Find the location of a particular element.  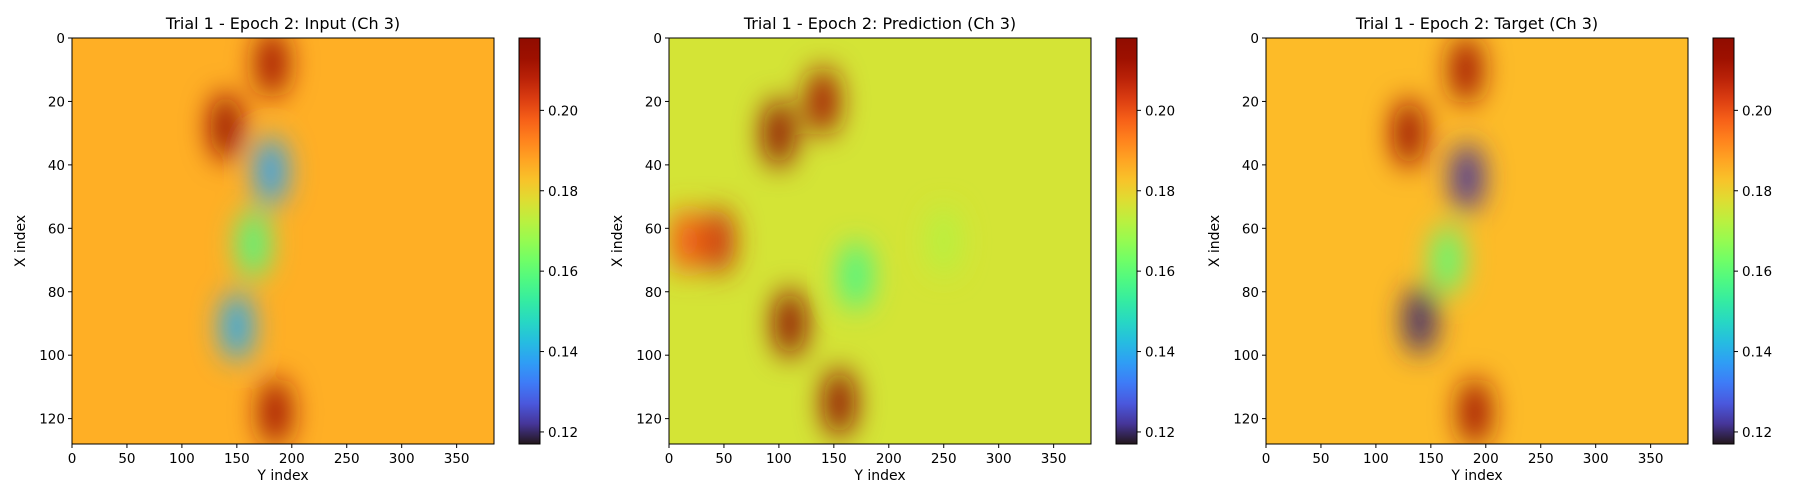

colorbar-frame is located at coordinates (529, 241).